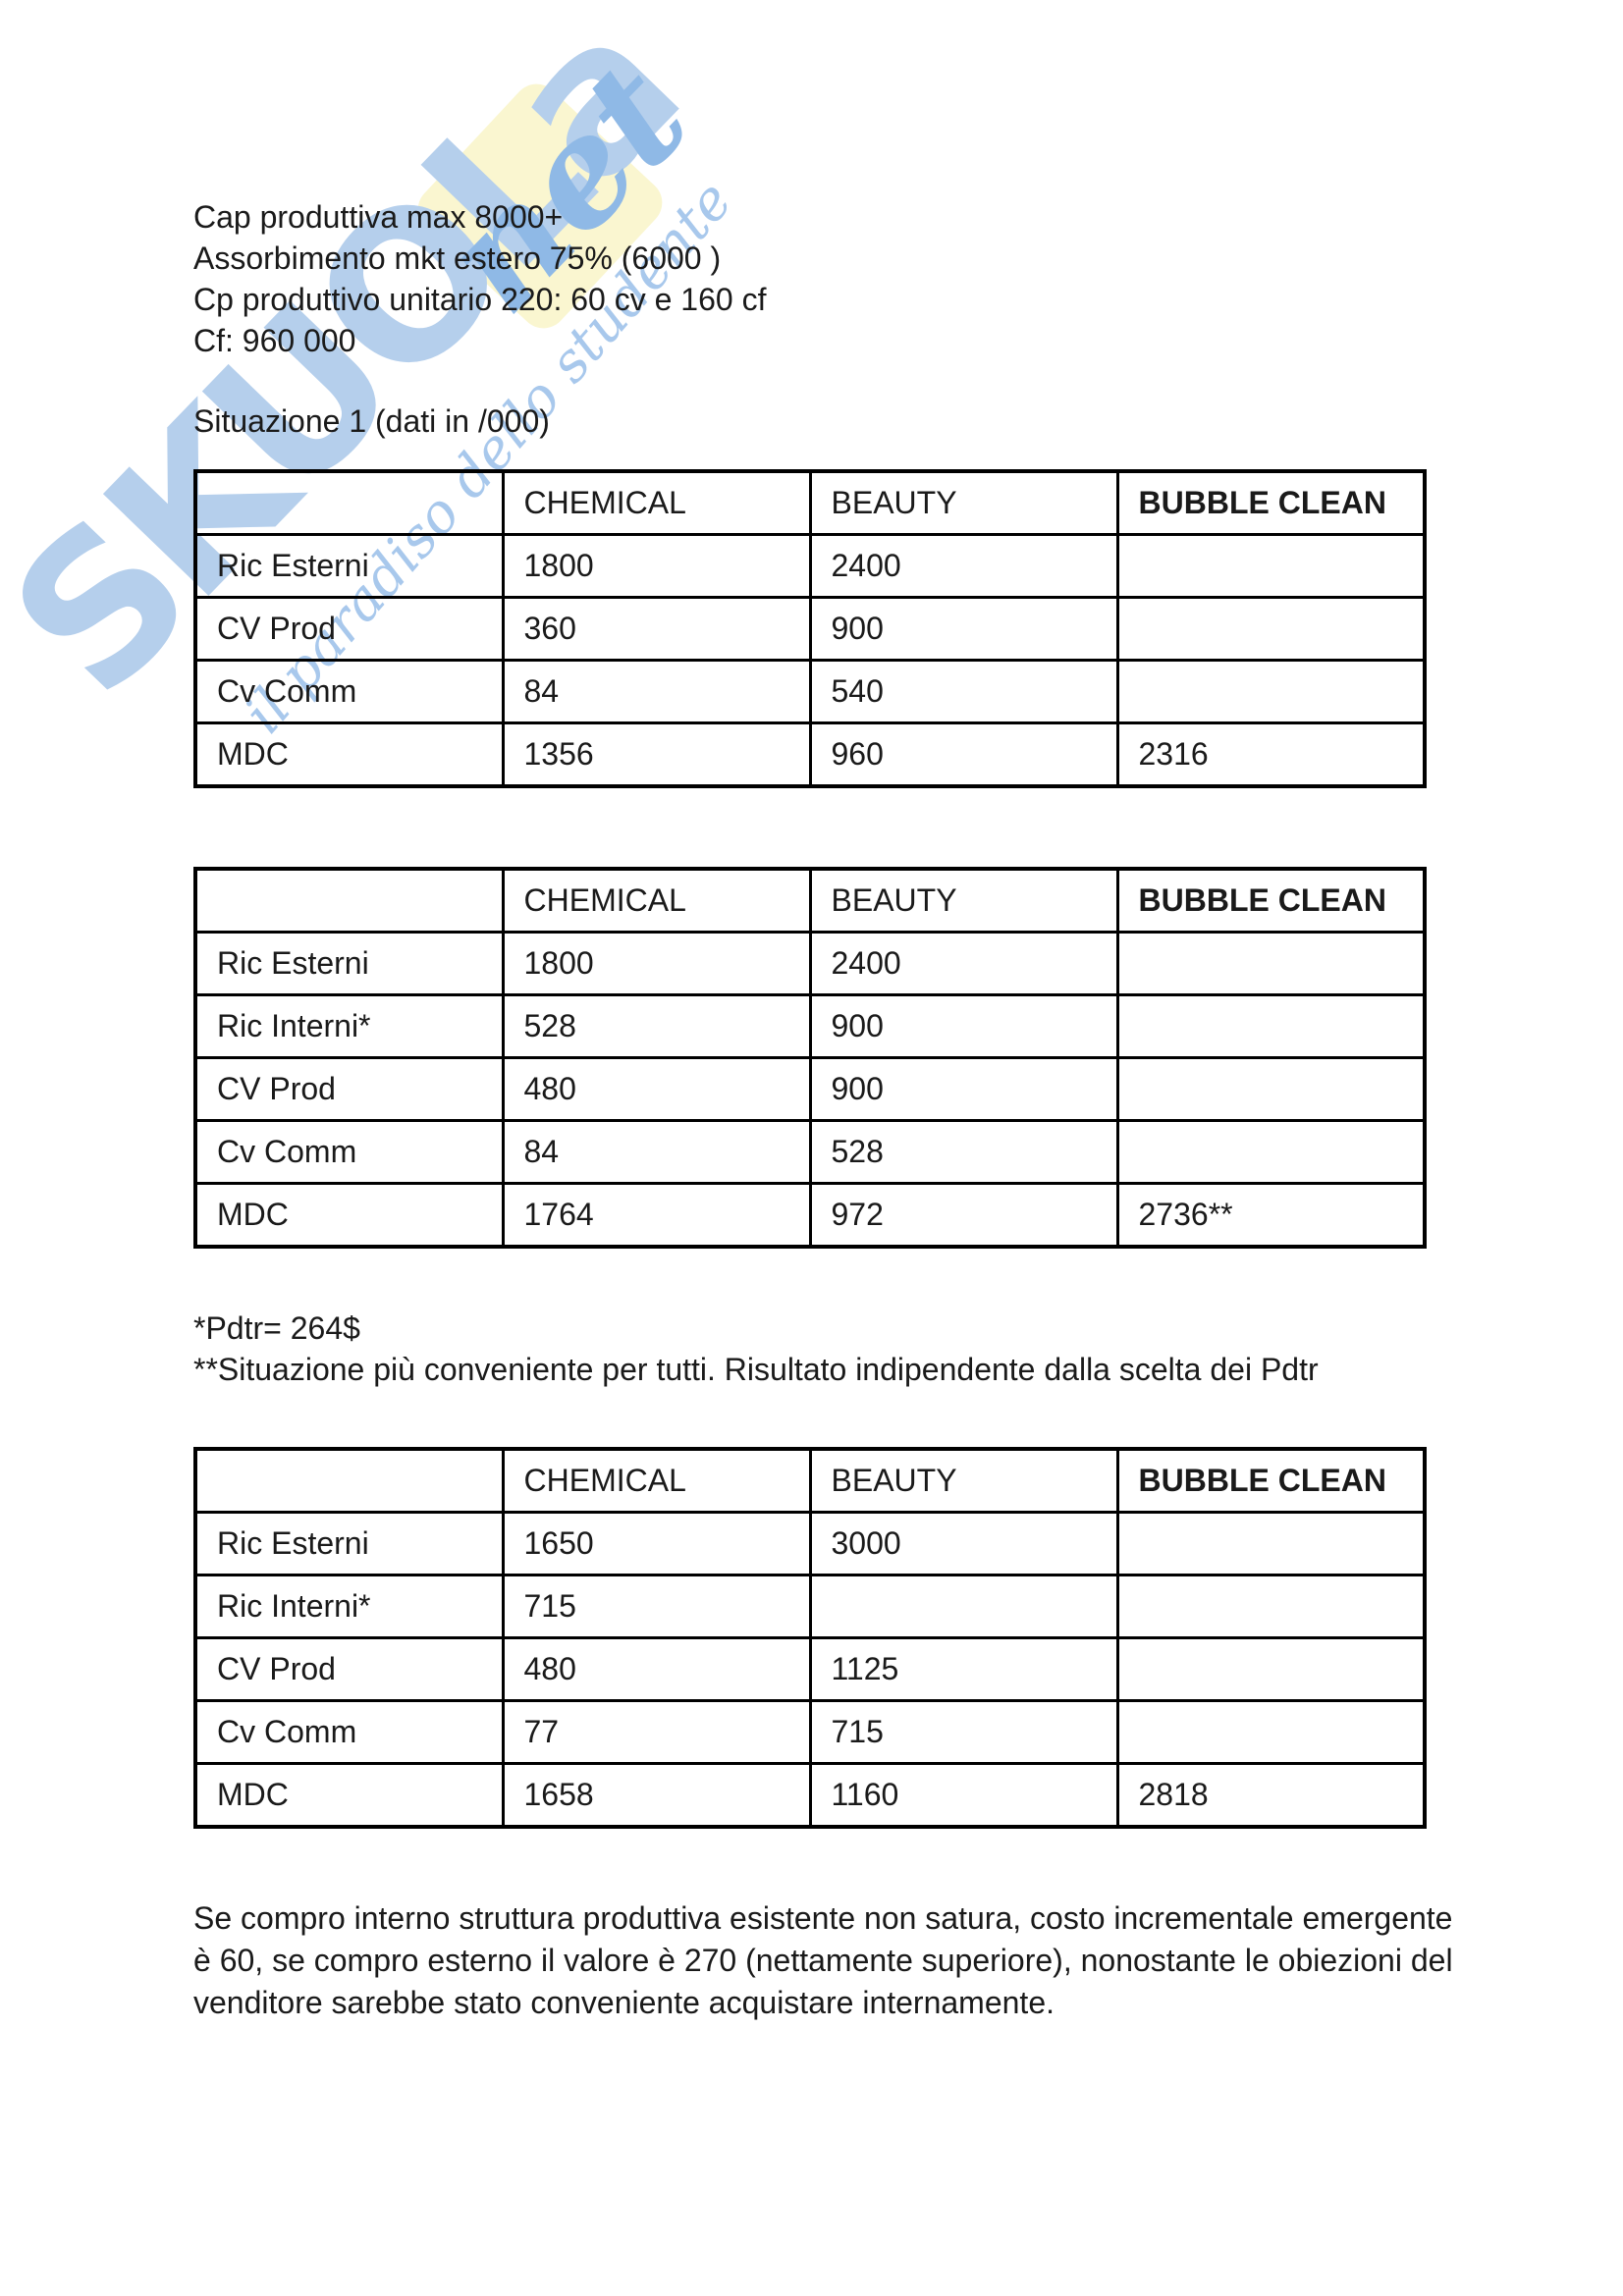 The height and width of the screenshot is (2296, 1623). What do you see at coordinates (963, 1215) in the screenshot?
I see `cell-beauty: 972` at bounding box center [963, 1215].